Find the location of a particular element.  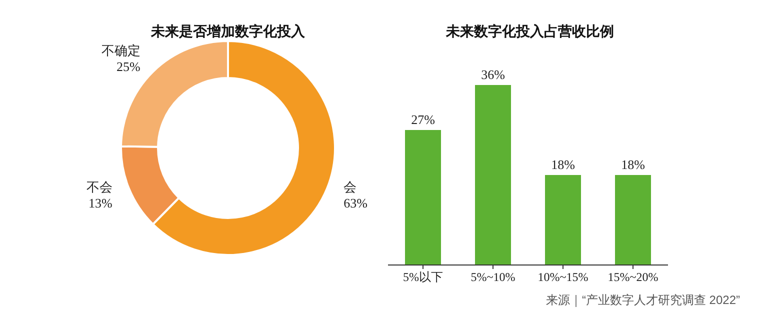

data-label: 63% is located at coordinates (356, 202).